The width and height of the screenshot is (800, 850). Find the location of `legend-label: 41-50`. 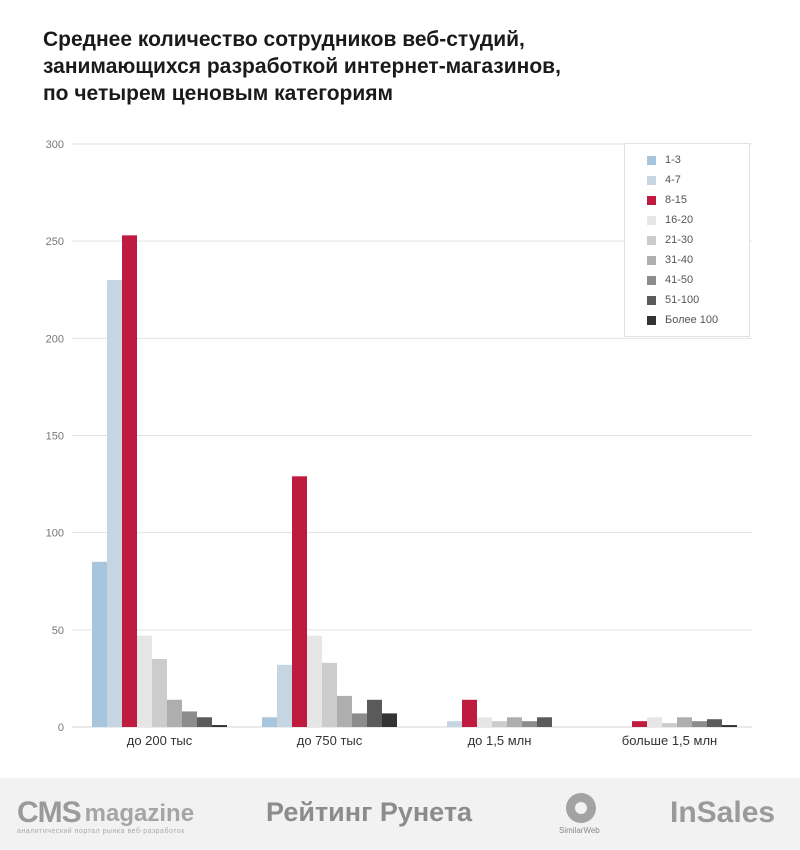

legend-label: 41-50 is located at coordinates (679, 280).